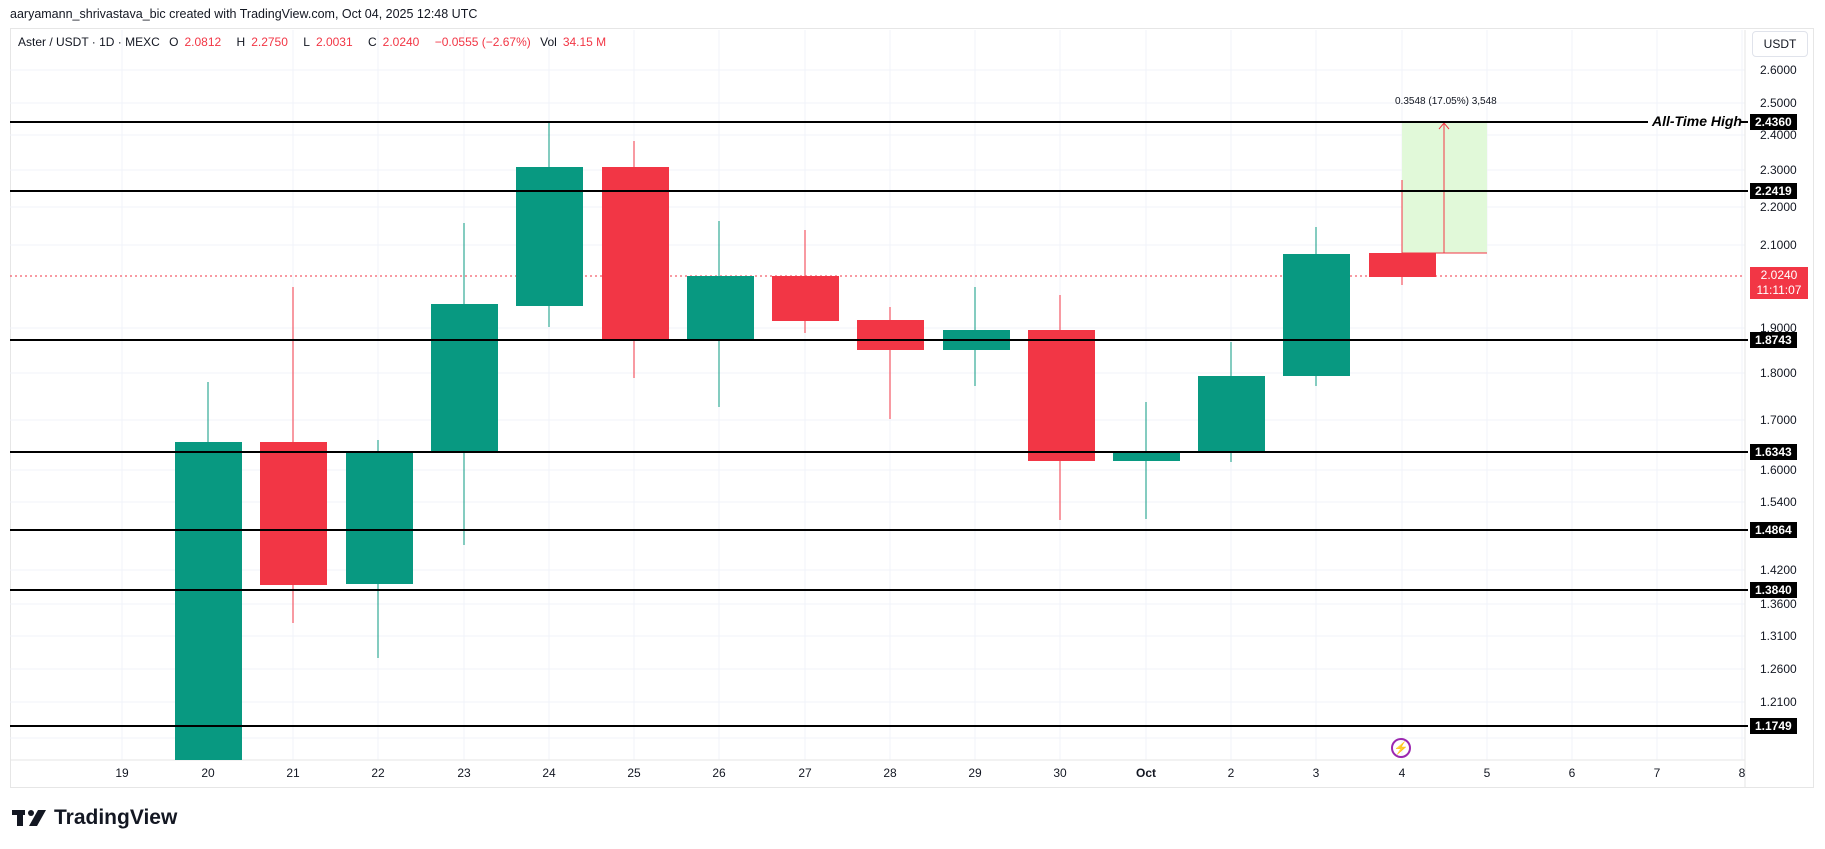  I want to click on candle-sep26, so click(720, 307).